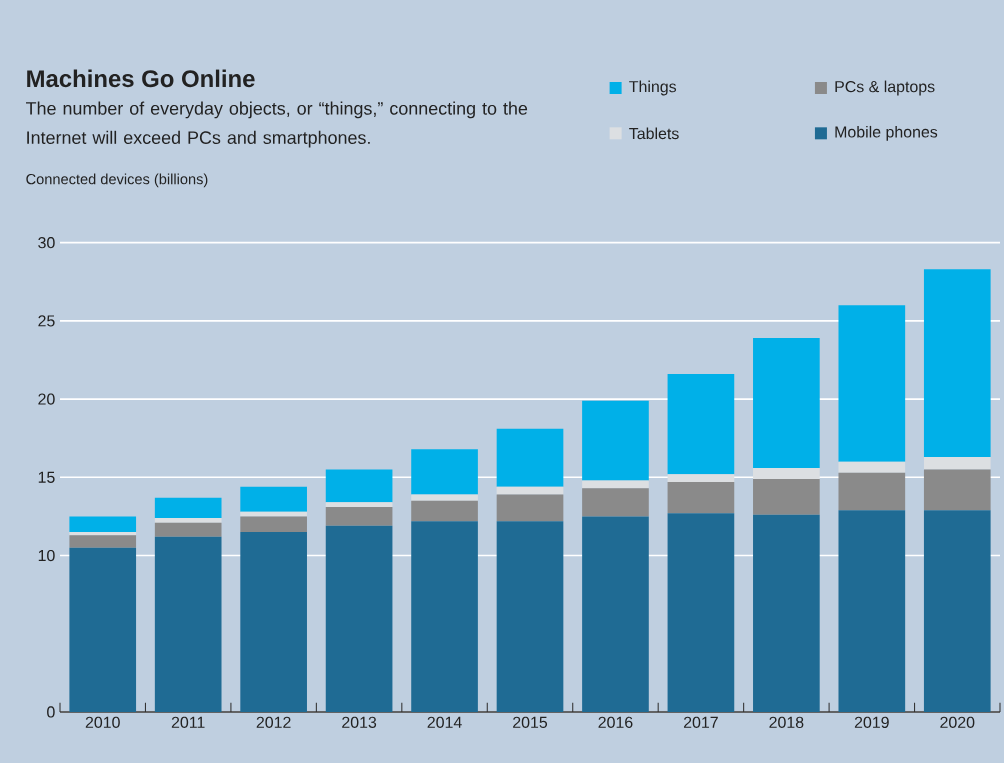 The image size is (1004, 763). What do you see at coordinates (117, 180) in the screenshot?
I see `y-axis-title: Connected devices (billions)` at bounding box center [117, 180].